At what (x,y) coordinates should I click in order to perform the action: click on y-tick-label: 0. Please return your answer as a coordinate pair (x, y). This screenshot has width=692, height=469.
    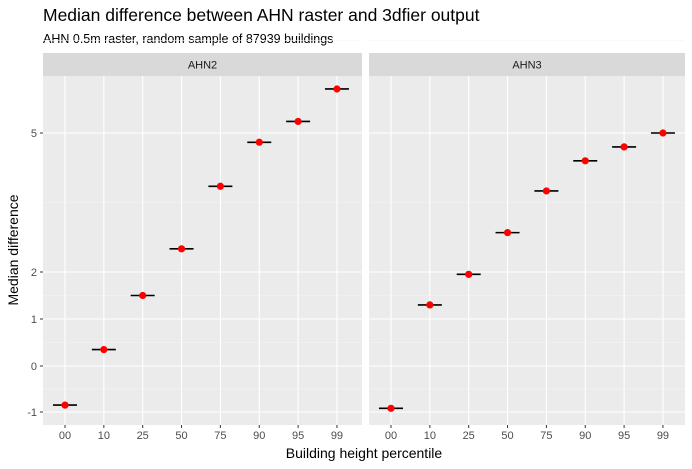
    Looking at the image, I should click on (34, 367).